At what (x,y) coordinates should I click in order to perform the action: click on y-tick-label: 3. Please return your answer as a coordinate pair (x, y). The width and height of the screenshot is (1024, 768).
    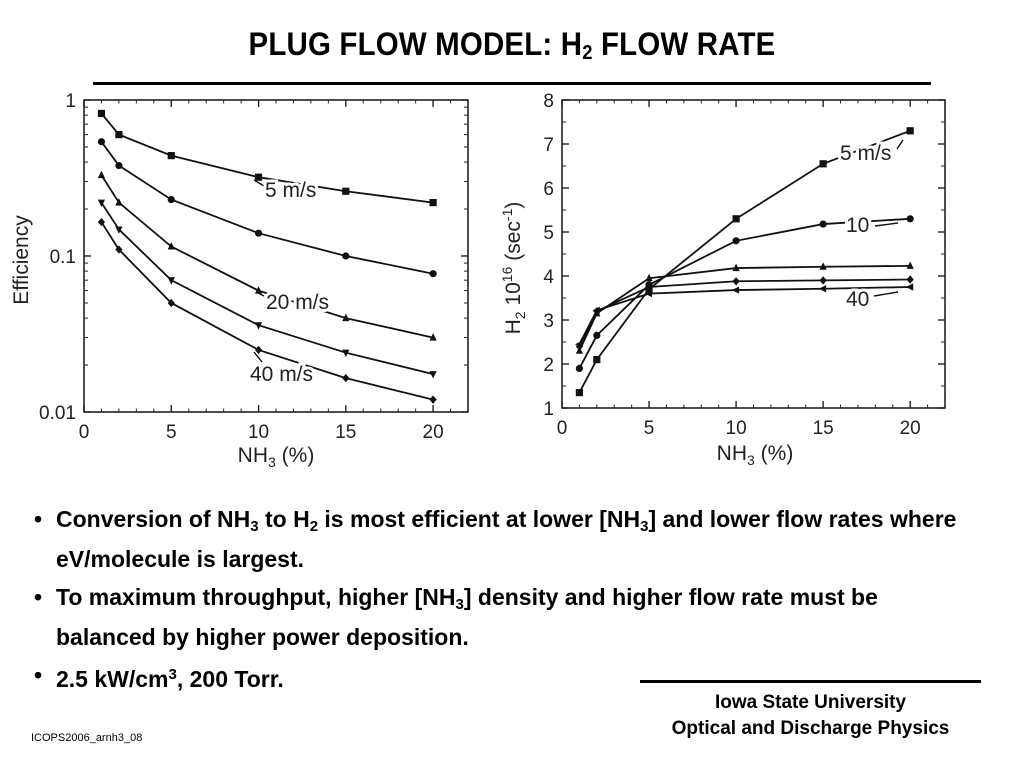
    Looking at the image, I should click on (548, 321).